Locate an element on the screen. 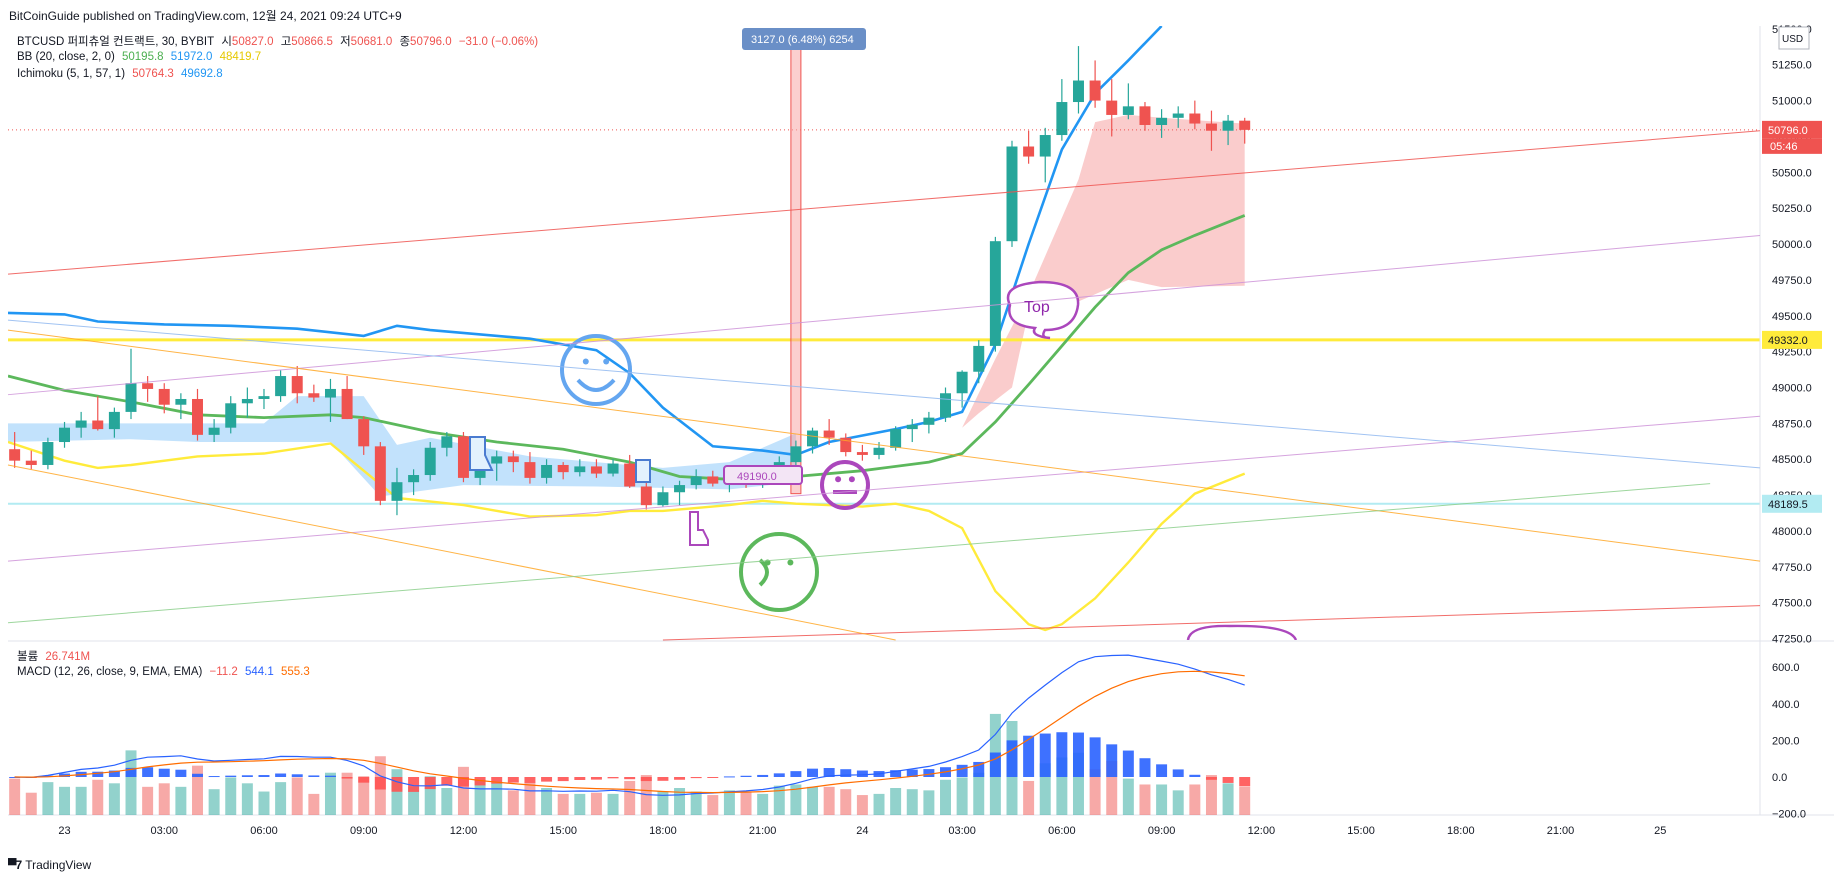 Image resolution: width=1834 pixels, height=878 pixels. smiley-blue-icon-face is located at coordinates (596, 370).